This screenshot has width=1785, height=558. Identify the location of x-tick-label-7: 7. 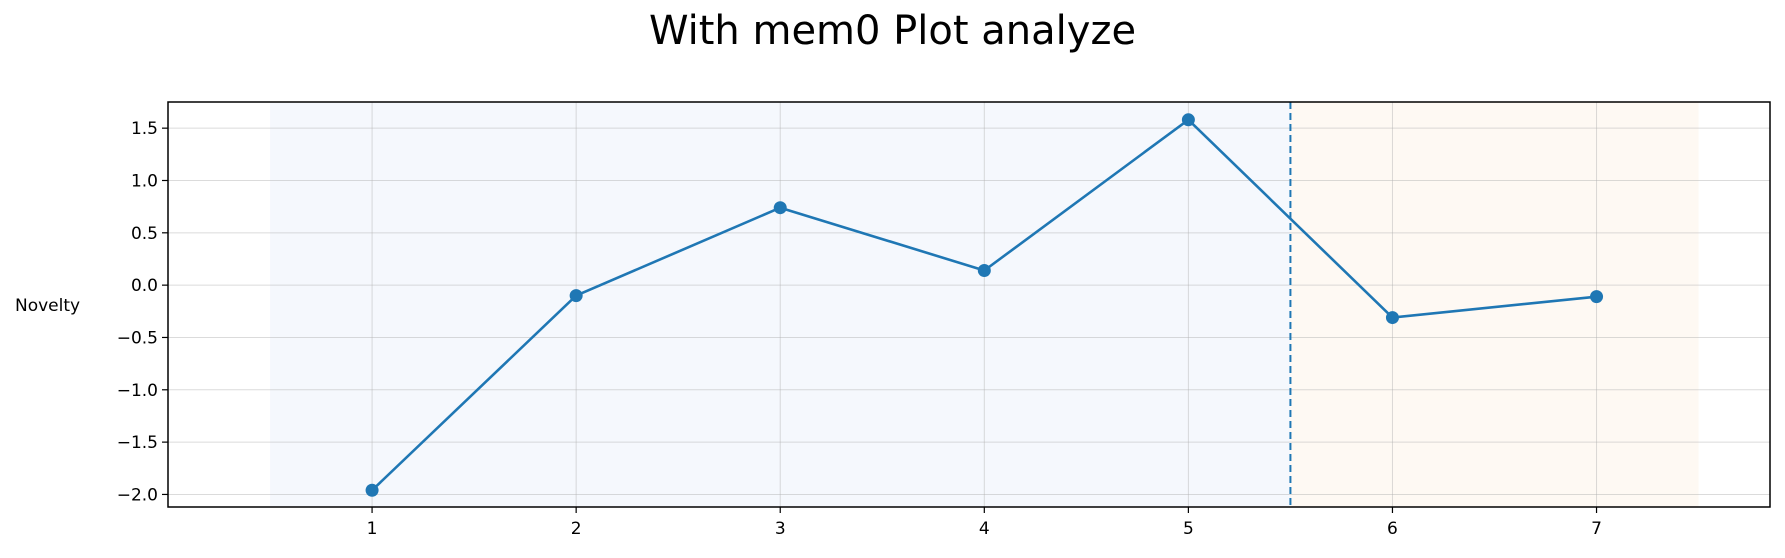
(1596, 529).